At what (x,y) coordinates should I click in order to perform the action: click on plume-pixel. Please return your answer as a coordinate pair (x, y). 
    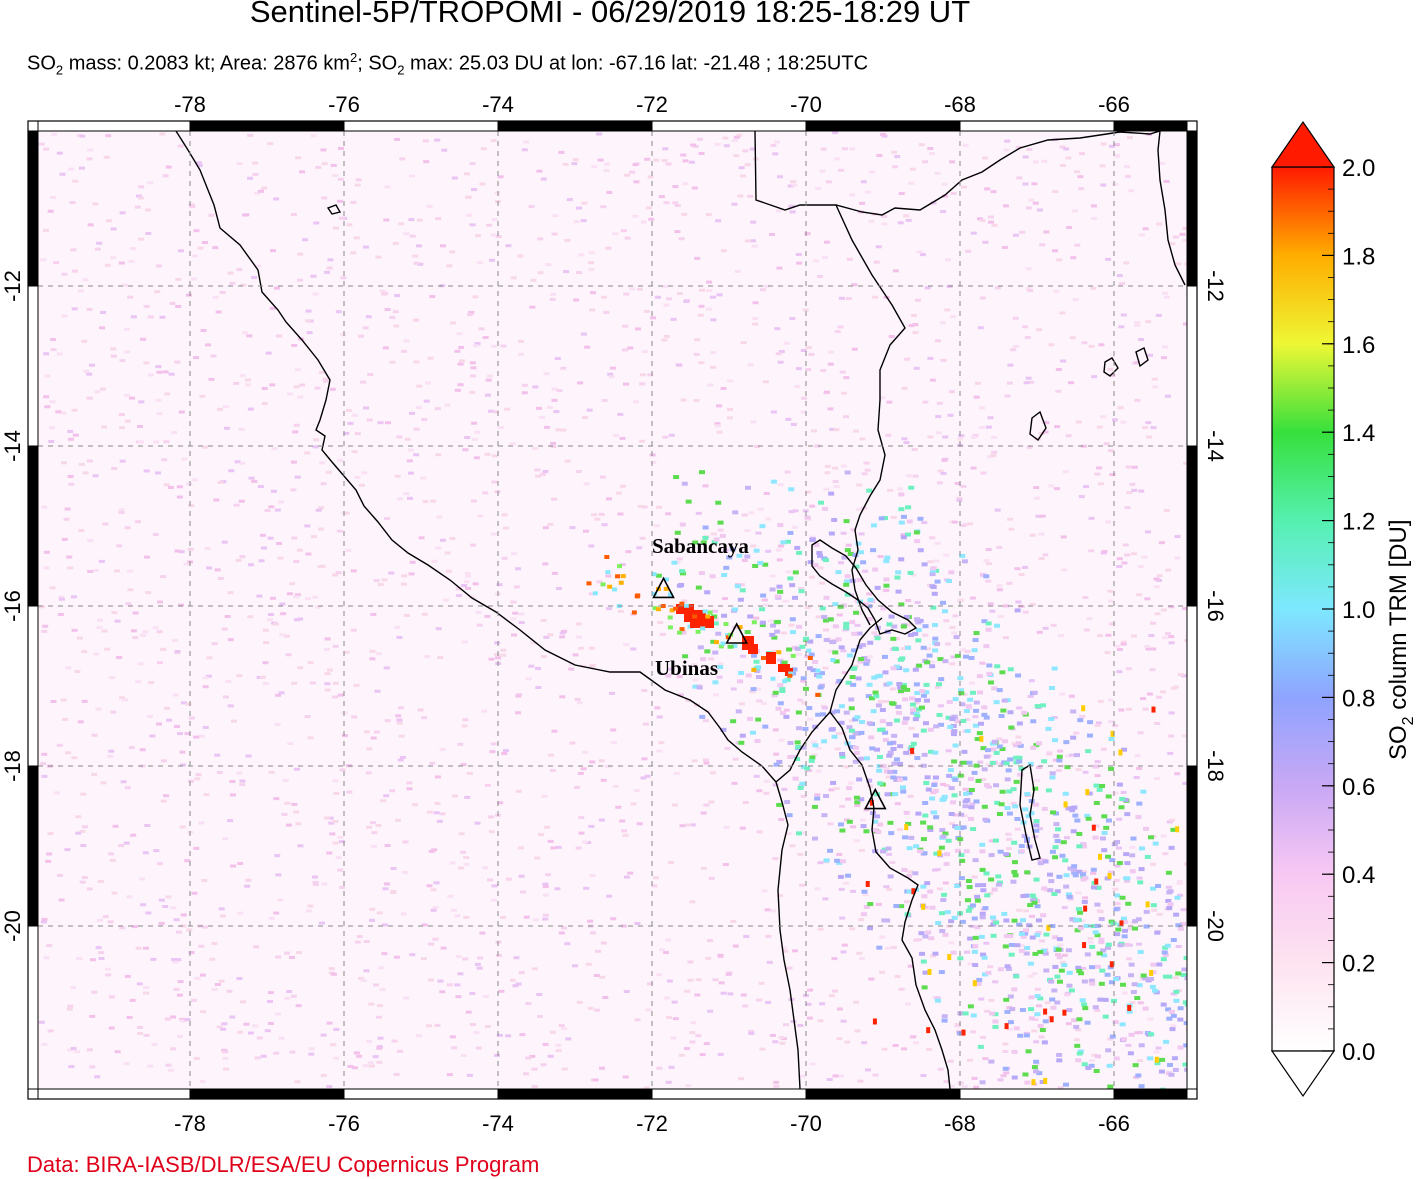
    Looking at the image, I should click on (685, 609).